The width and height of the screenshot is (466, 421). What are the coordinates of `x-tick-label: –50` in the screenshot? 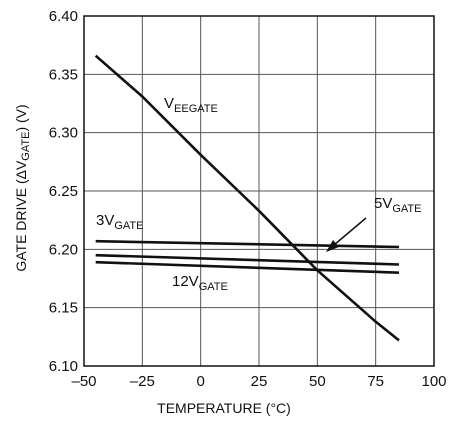 It's located at (83, 381).